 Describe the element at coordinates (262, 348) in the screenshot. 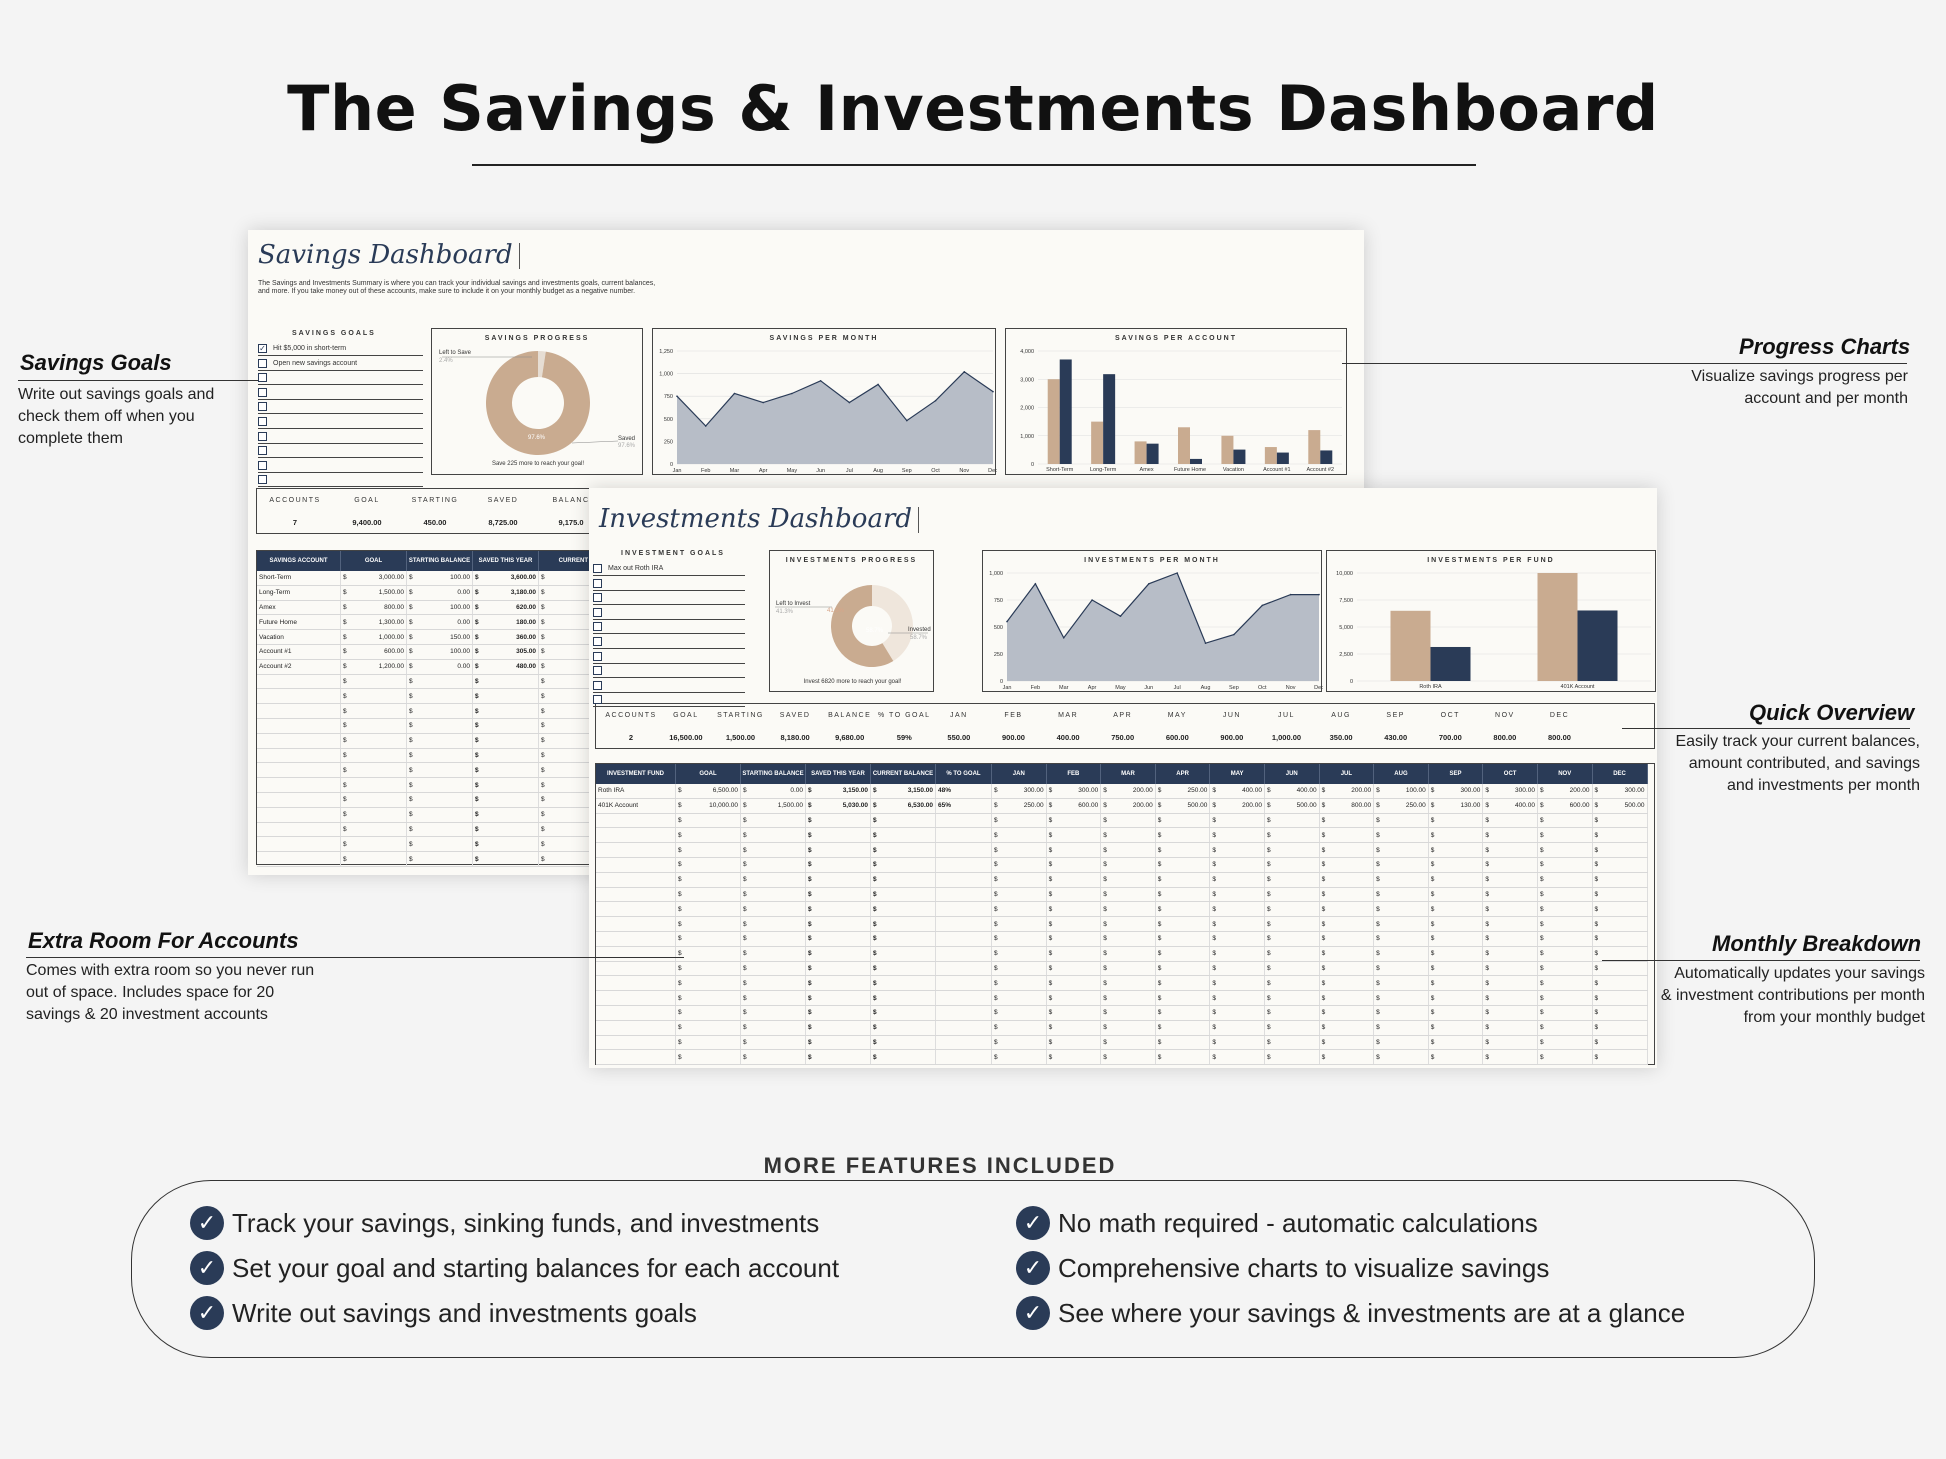

I see `goal-checkbox: ✓` at that location.